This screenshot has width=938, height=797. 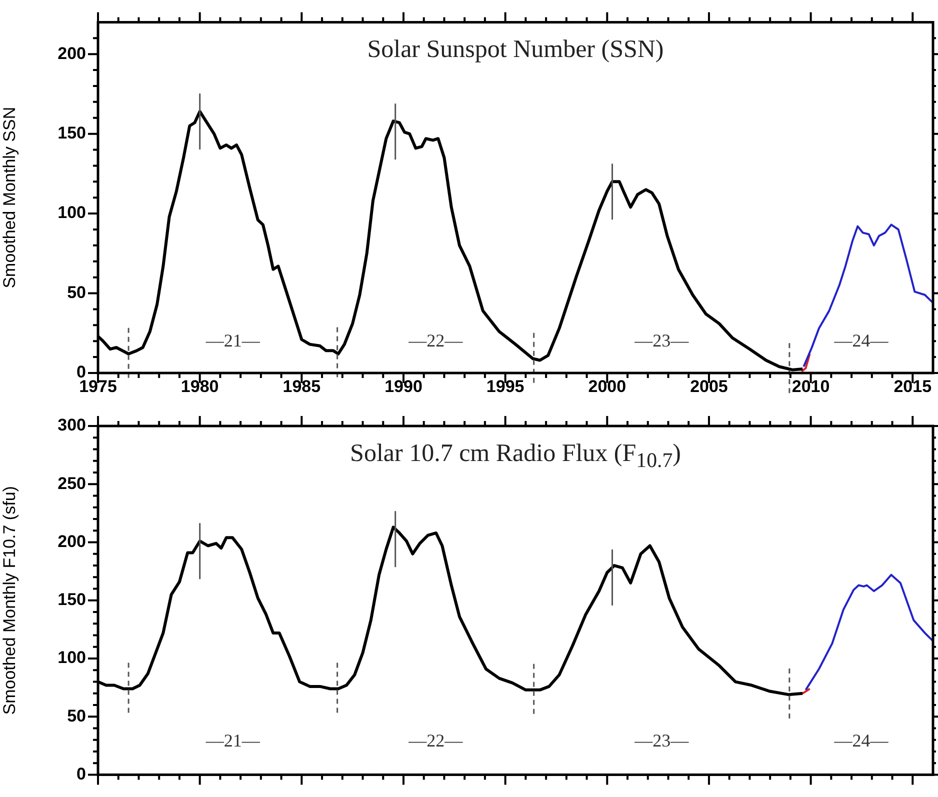 I want to click on x-tick-label: 2015, so click(x=913, y=386).